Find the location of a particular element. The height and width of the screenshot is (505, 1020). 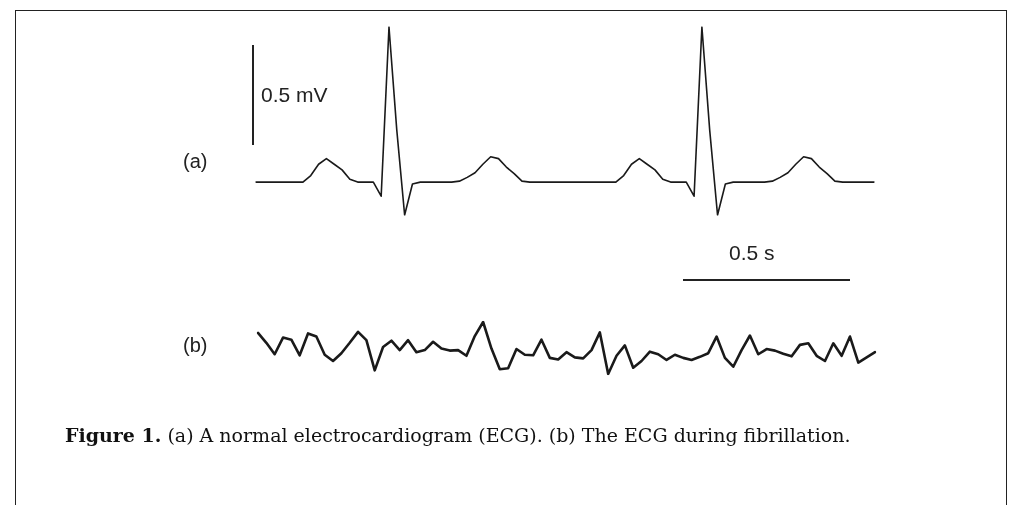

text: 0.5 s is located at coordinates (752, 253).